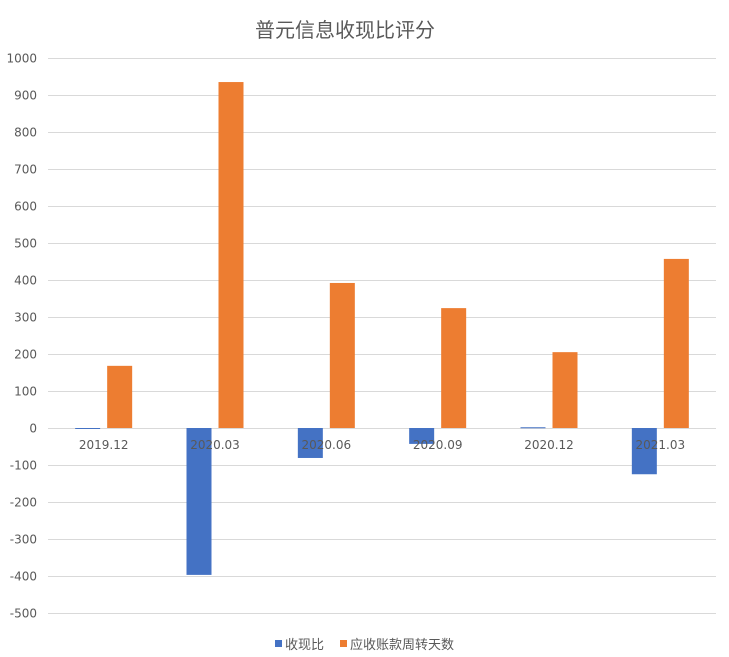 The image size is (729, 657). I want to click on y-tick-label: 1000, so click(21, 59).